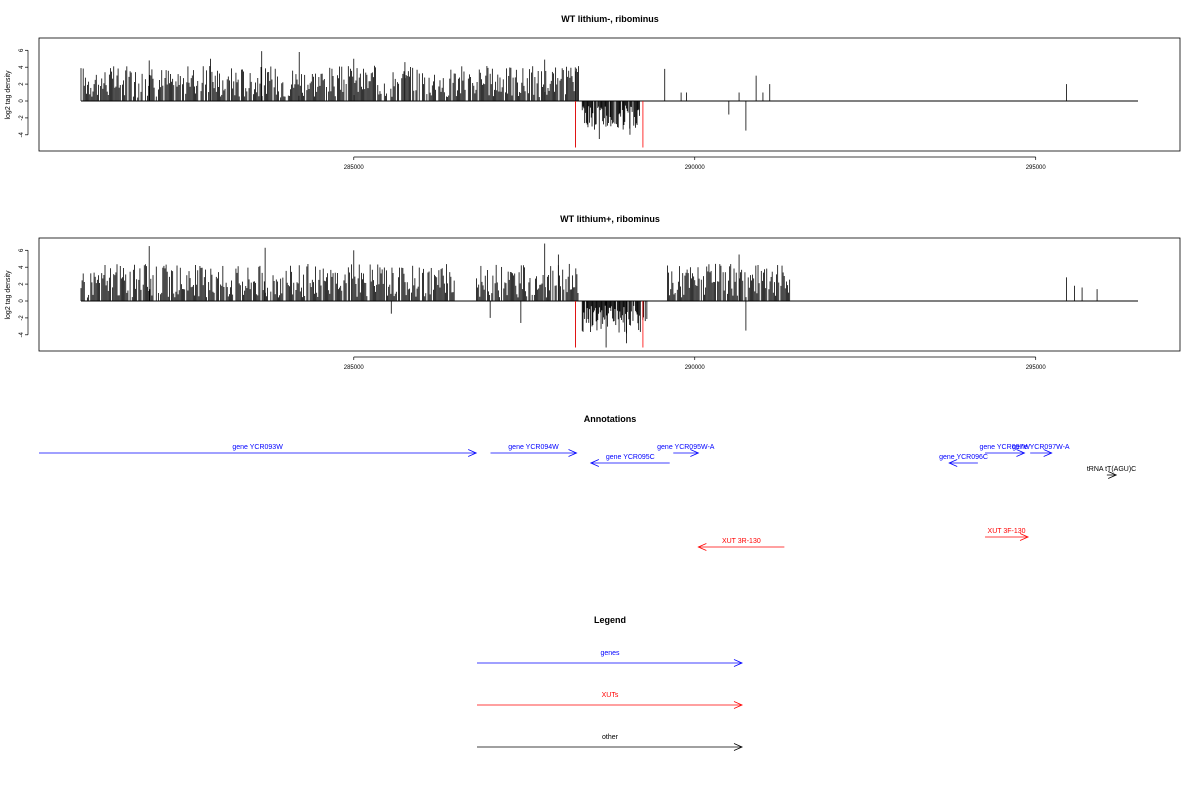 This screenshot has width=1200, height=800. Describe the element at coordinates (610, 19) in the screenshot. I see `chart-title: WT lithium-, ribominus` at that location.